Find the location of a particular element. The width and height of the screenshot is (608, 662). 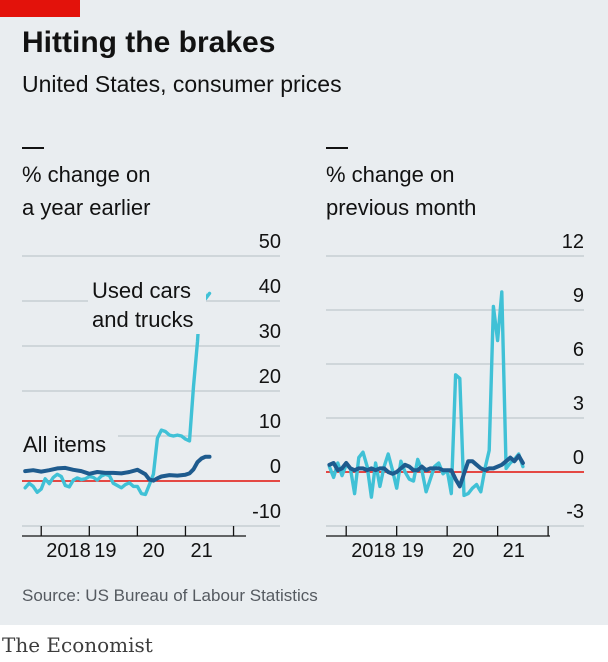

y-tick-label: 6 is located at coordinates (578, 350).